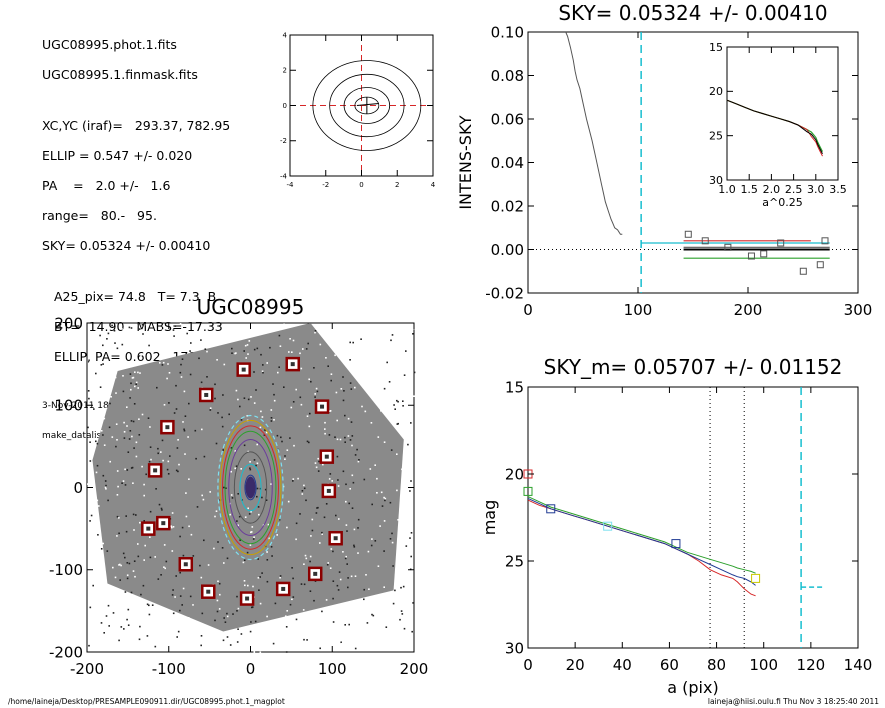 The height and width of the screenshot is (708, 885). I want to click on isophote-ellipse, so click(250, 487).